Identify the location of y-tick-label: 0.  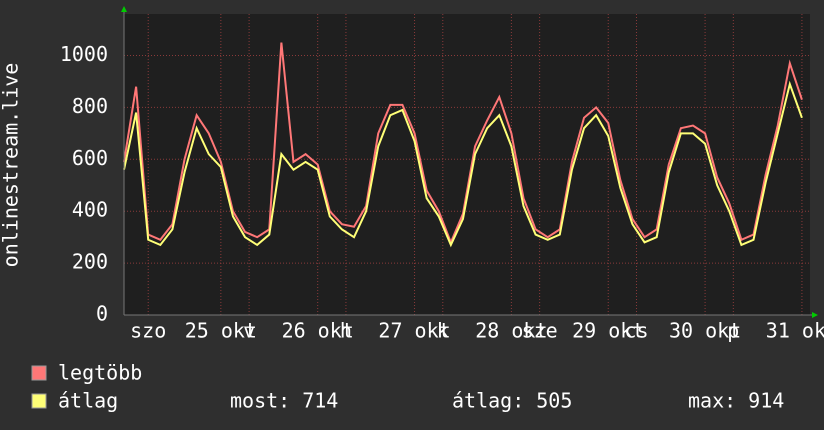
(102, 314).